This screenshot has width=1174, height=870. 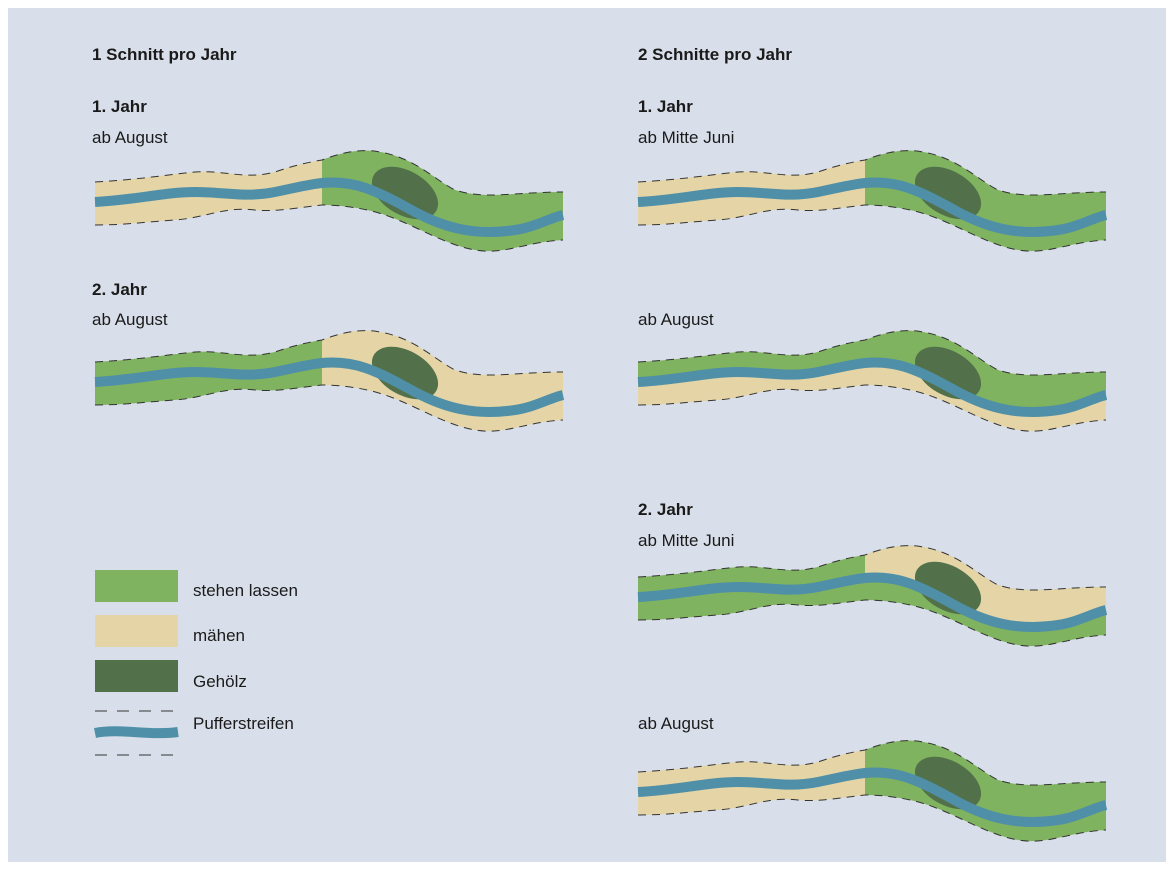 What do you see at coordinates (715, 54) in the screenshot?
I see `column-title: 2 Schnitte pro Jahr` at bounding box center [715, 54].